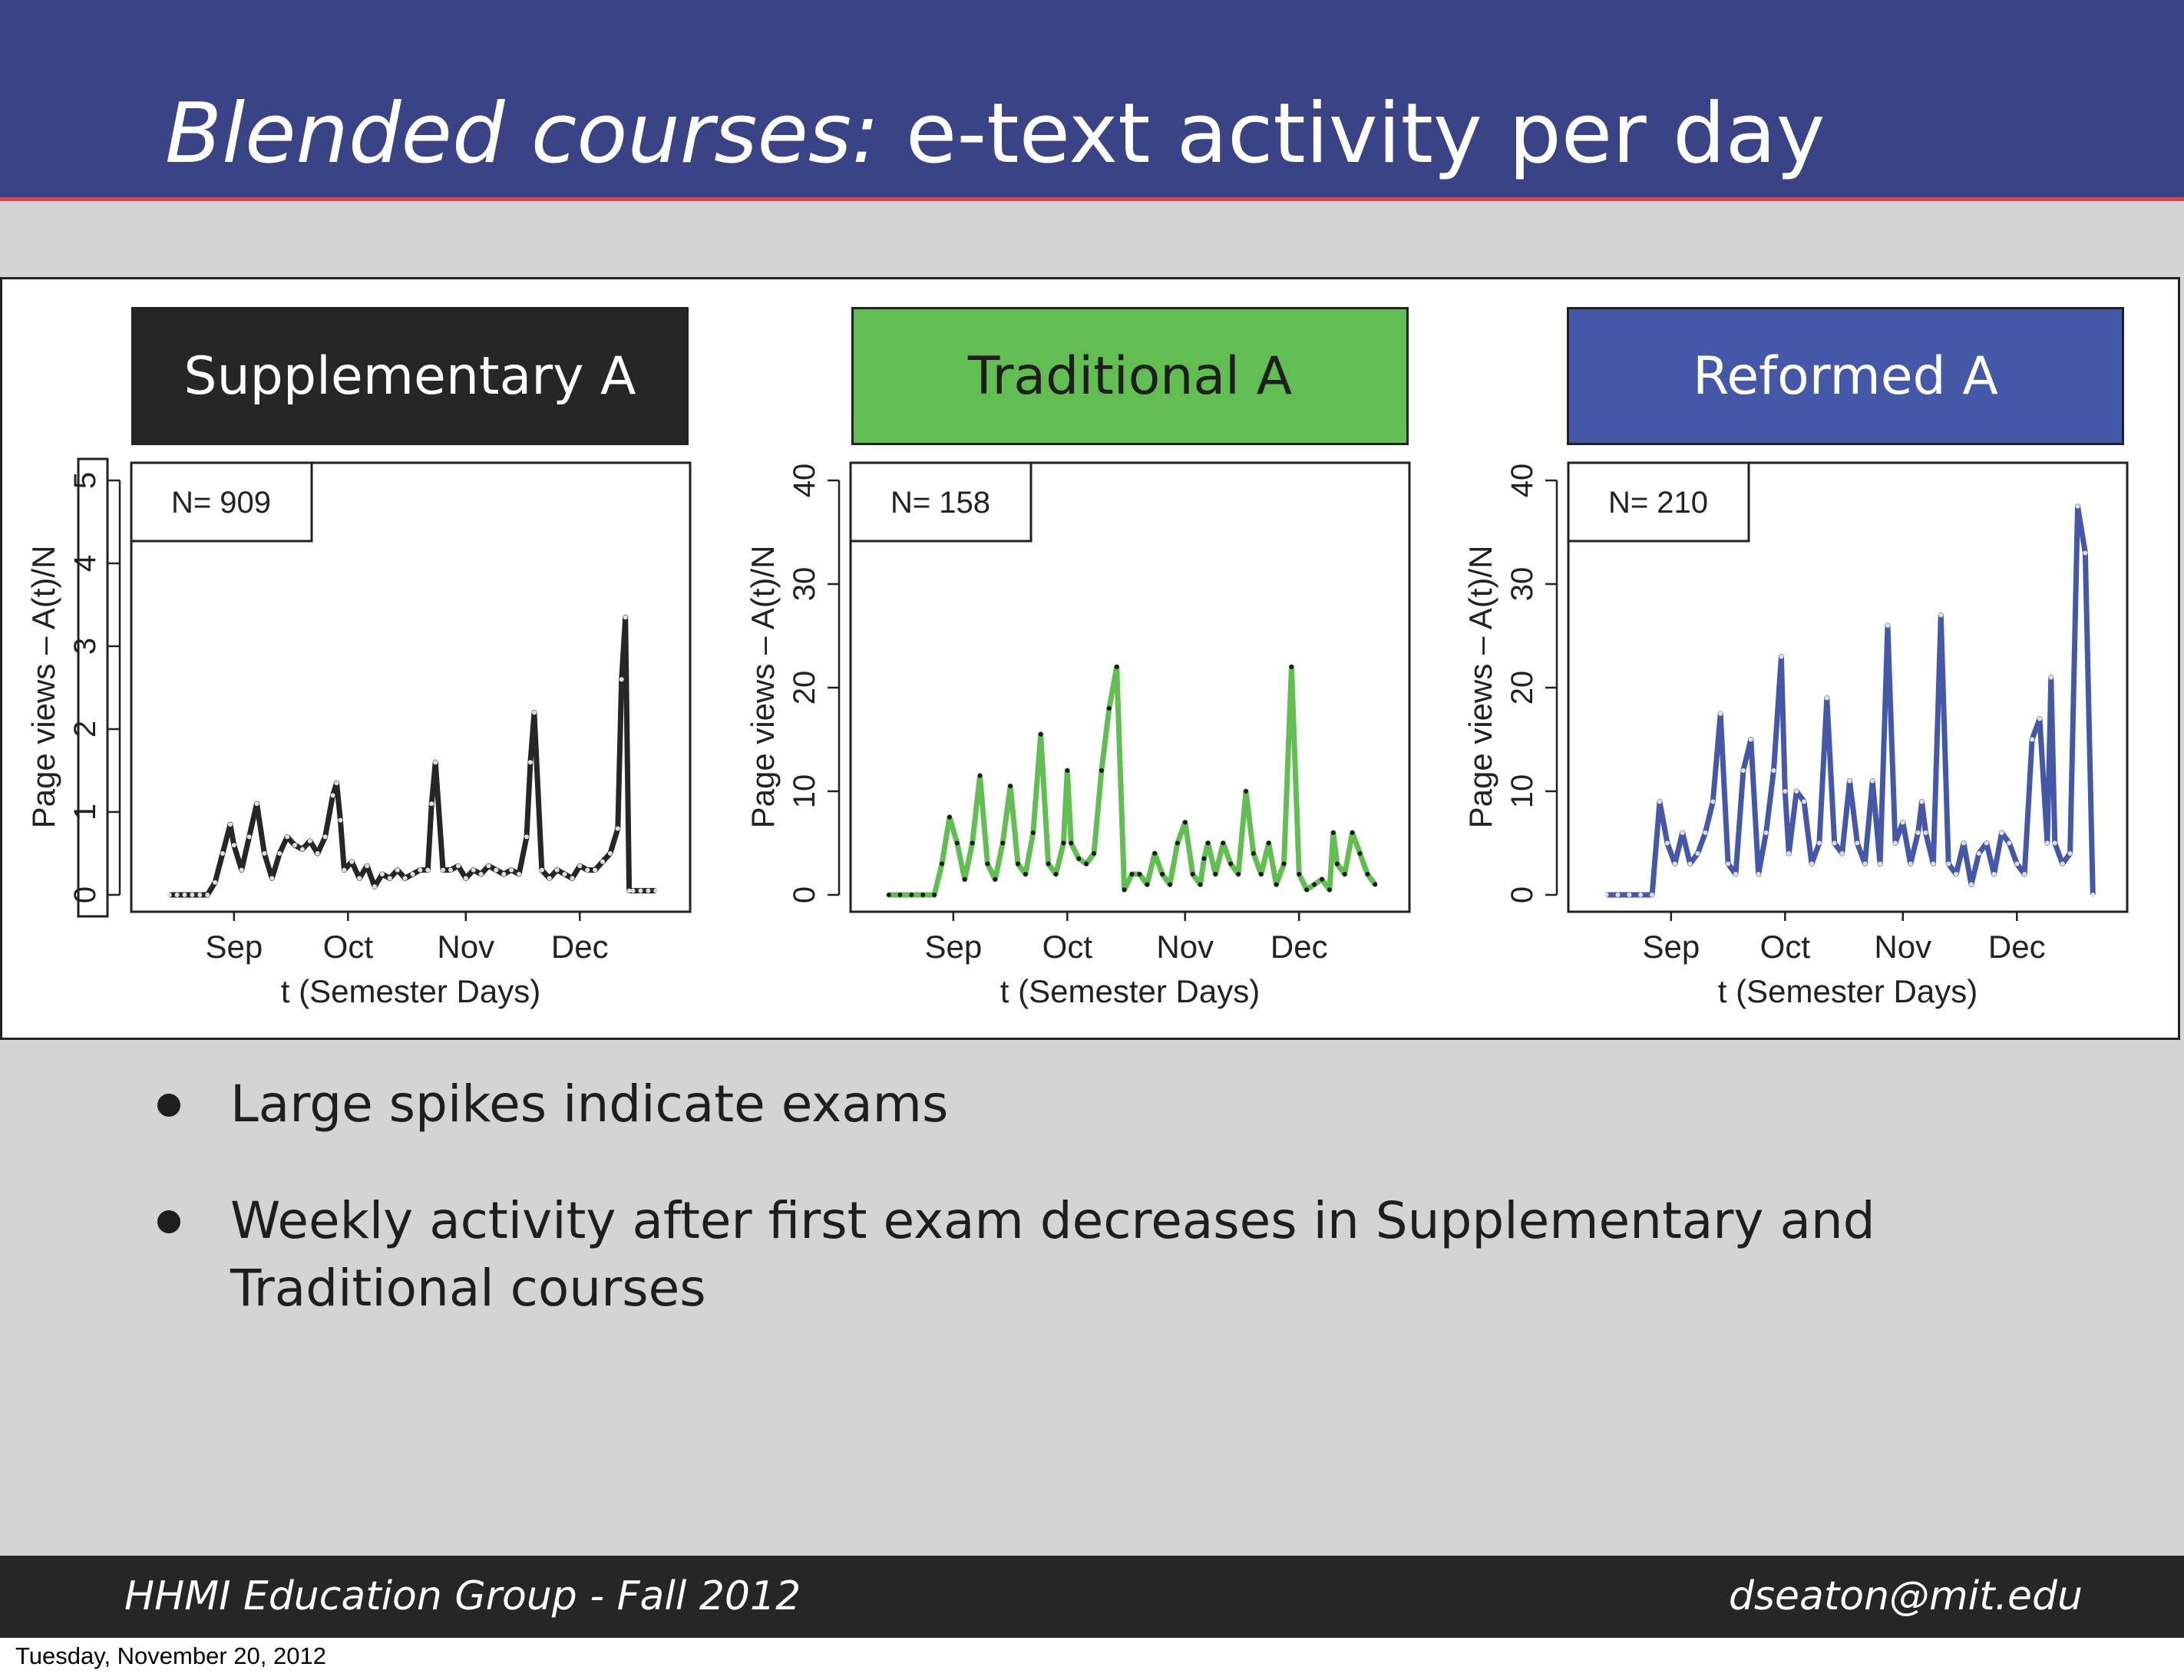 The width and height of the screenshot is (2184, 1680). What do you see at coordinates (804, 791) in the screenshot?
I see `y-tick-label: 10` at bounding box center [804, 791].